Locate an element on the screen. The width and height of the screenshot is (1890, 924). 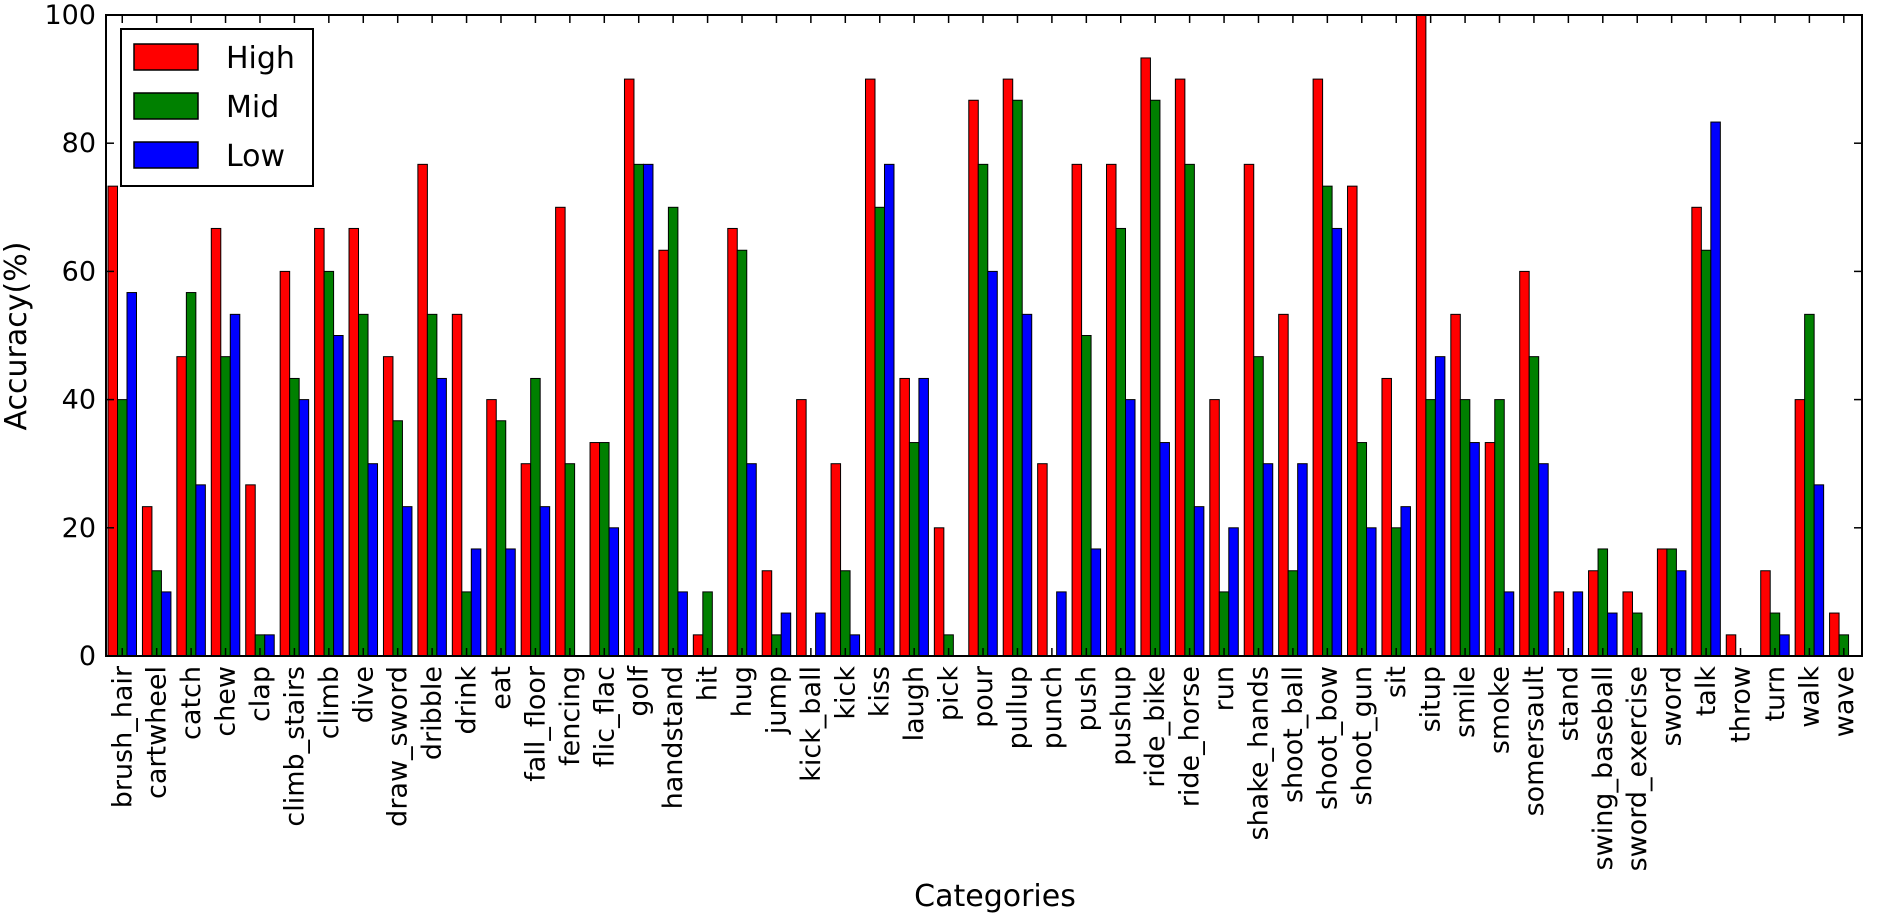
bar-mid-pushup is located at coordinates (1121, 442).